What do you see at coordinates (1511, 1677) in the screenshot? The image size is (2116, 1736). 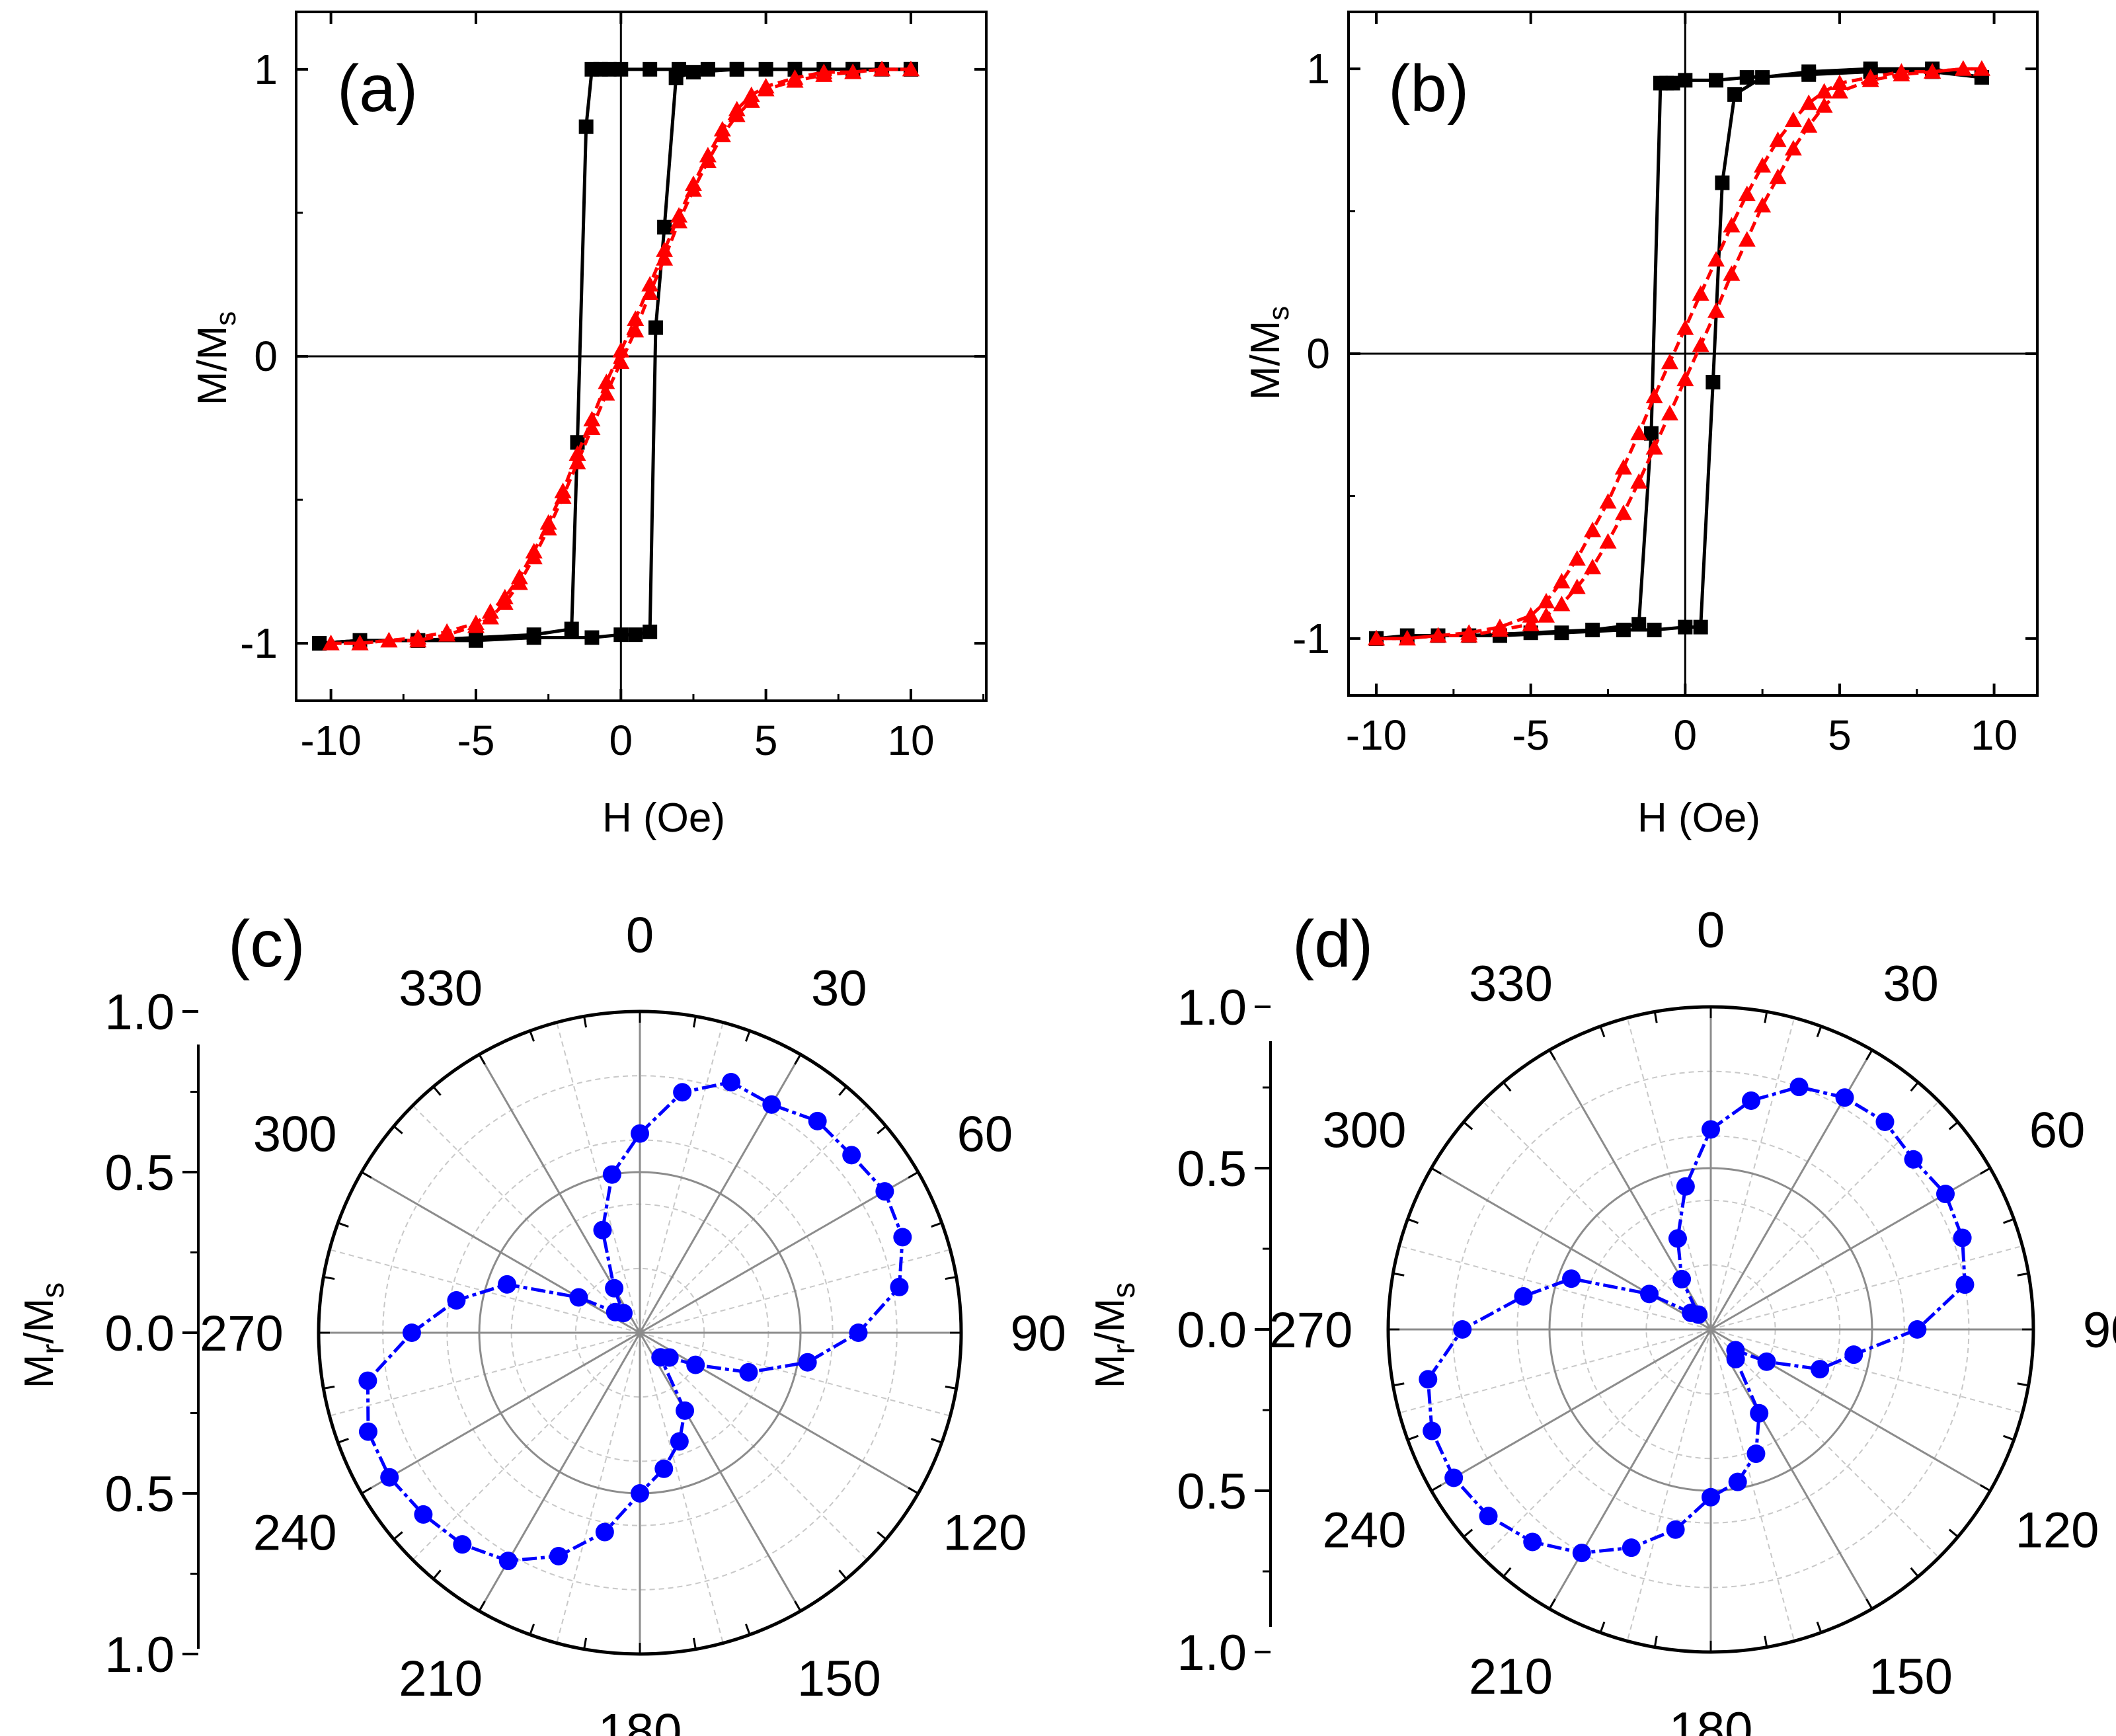 I see `angular-tick-label-d: 210` at bounding box center [1511, 1677].